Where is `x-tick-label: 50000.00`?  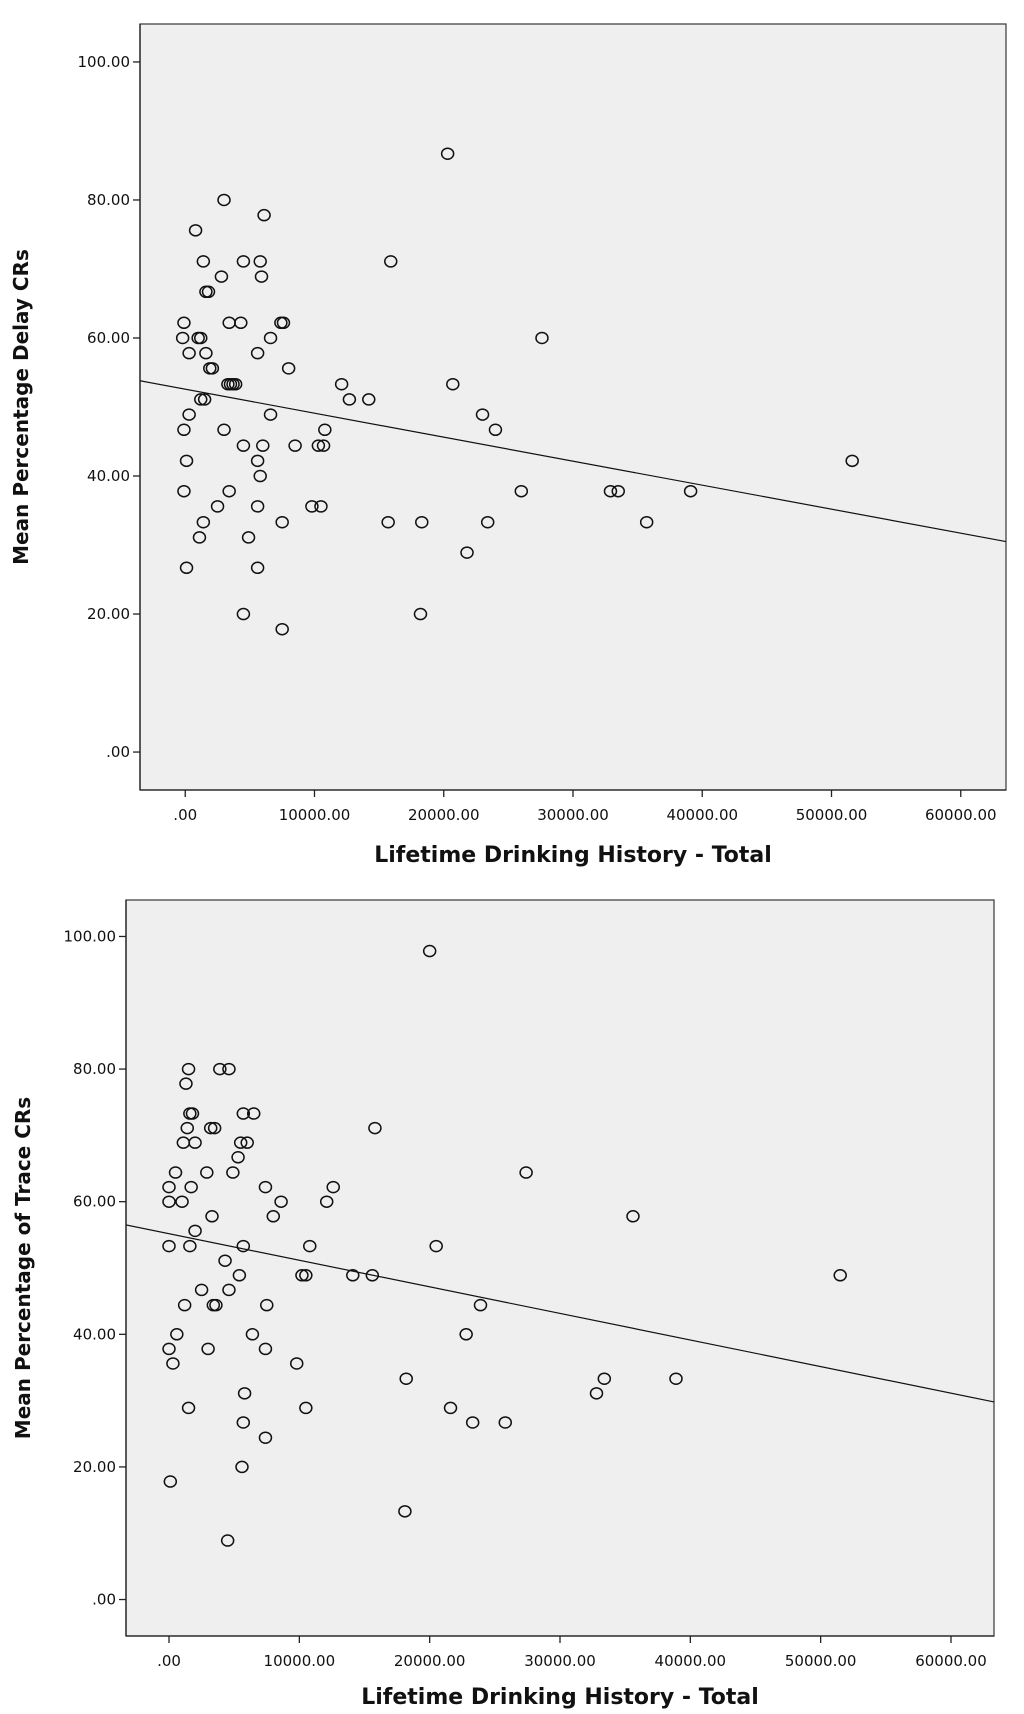
x-tick-label: 50000.00 is located at coordinates (832, 815).